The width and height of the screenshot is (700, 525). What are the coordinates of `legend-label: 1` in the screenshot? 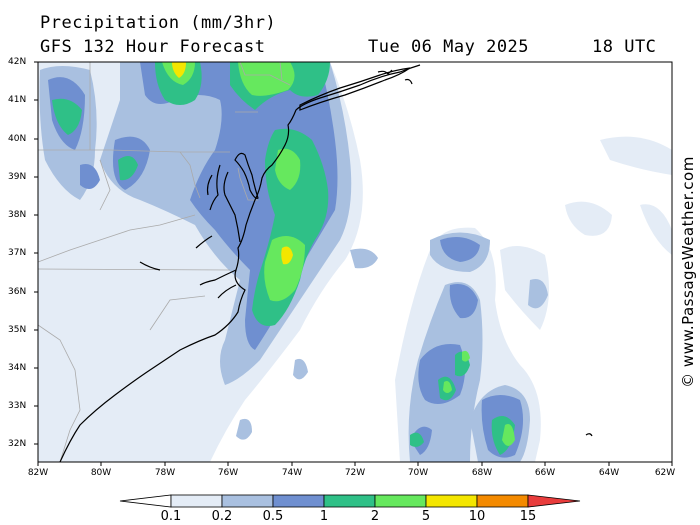 It's located at (324, 516).